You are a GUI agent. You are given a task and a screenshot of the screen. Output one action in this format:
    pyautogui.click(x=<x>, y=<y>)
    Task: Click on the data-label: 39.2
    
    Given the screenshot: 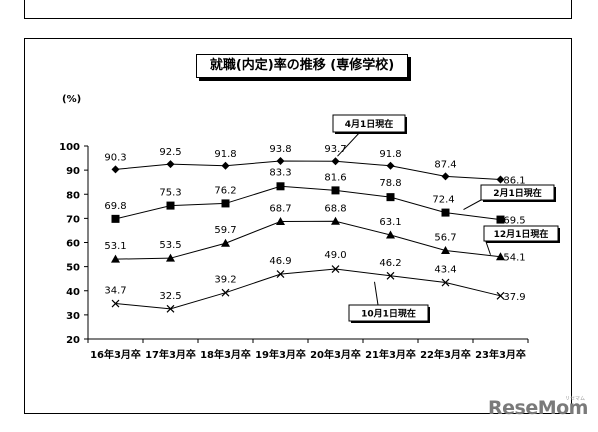 What is the action you would take?
    pyautogui.click(x=225, y=280)
    